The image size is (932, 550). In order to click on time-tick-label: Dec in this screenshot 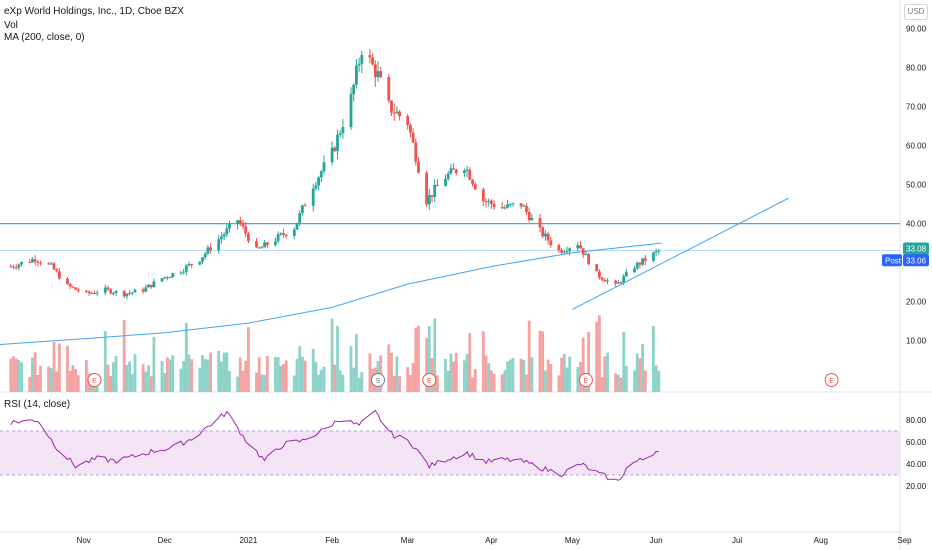, I will do `click(165, 540)`.